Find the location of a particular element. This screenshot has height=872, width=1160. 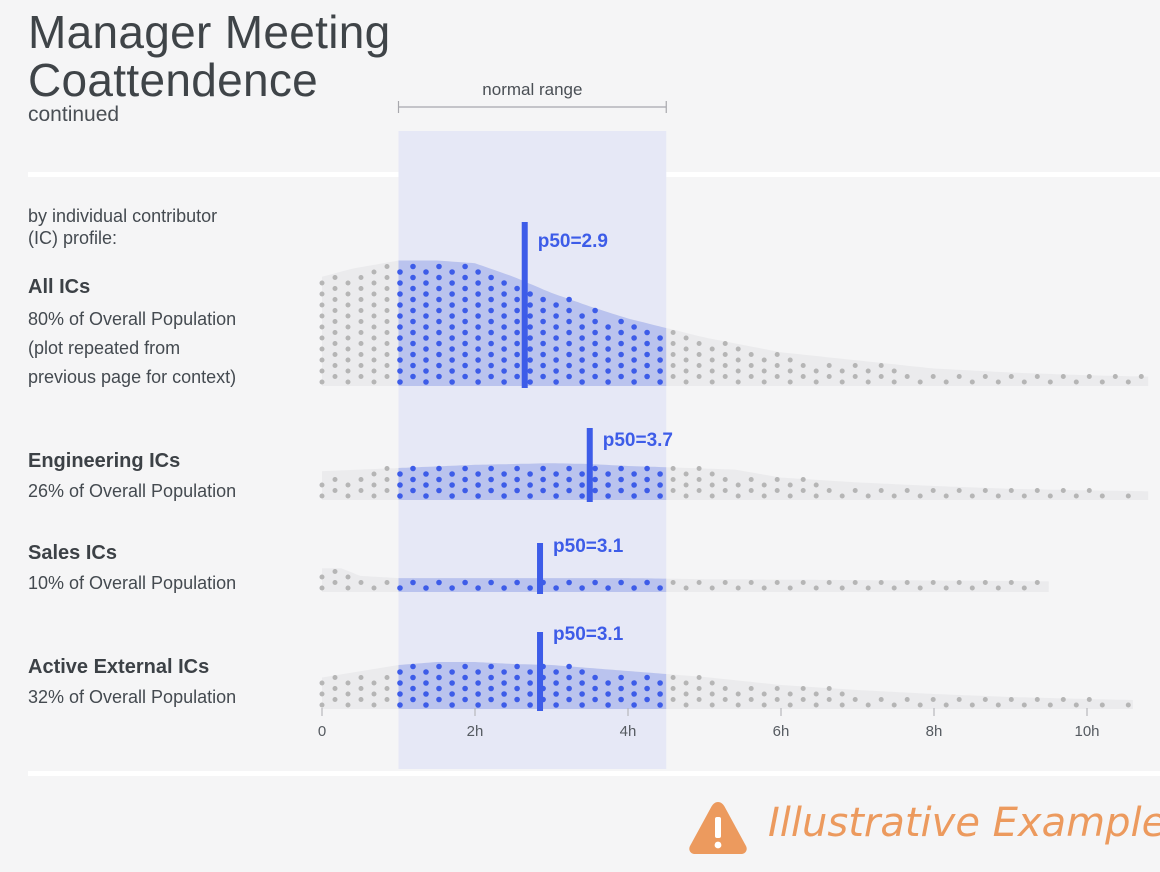

group-desc-engineering: 26% of Overall Population is located at coordinates (132, 491).